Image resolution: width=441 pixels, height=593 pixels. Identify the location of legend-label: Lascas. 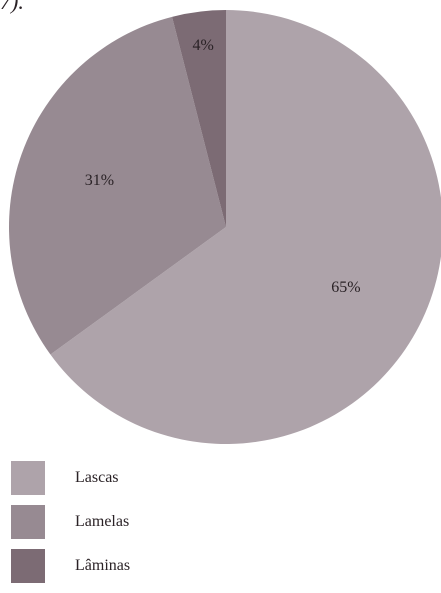
(97, 477).